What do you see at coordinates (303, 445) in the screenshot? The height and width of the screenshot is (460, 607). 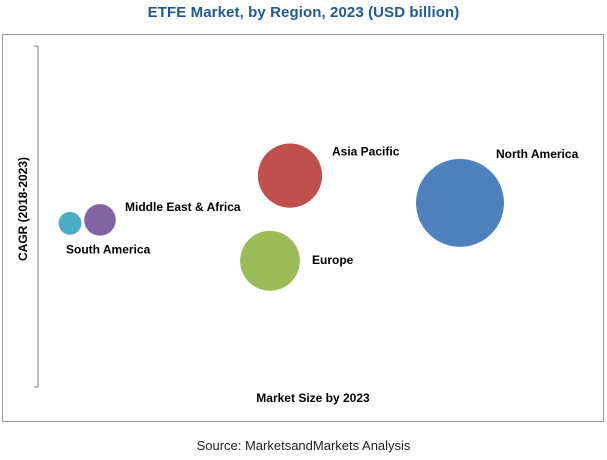 I see `source-note: Source: MarketsandMarkets Analysis` at bounding box center [303, 445].